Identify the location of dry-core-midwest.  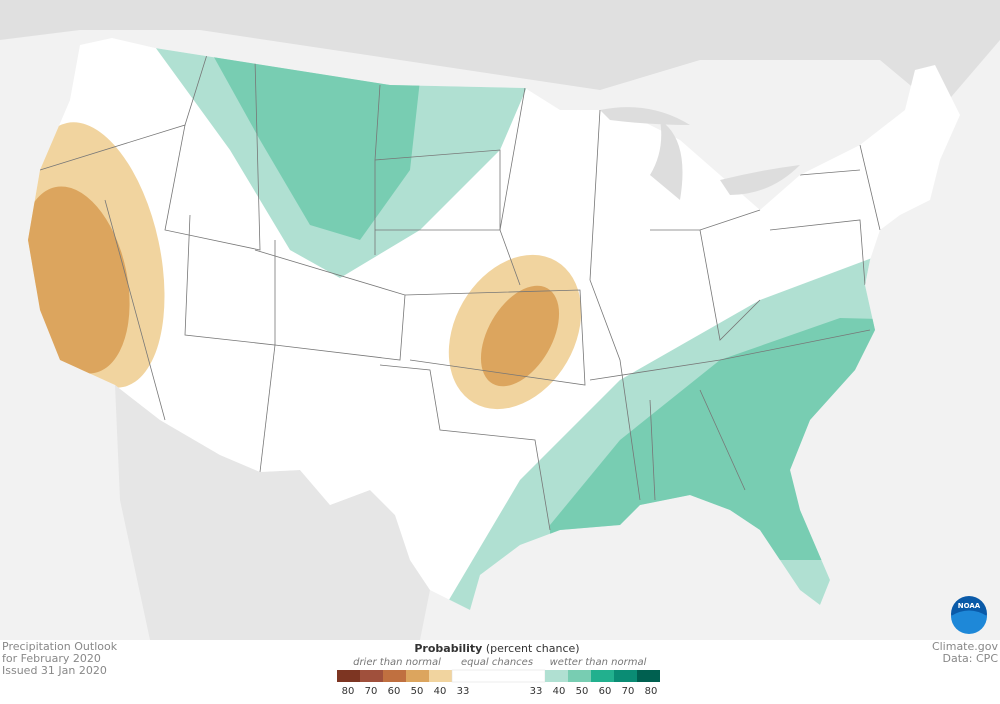
(520, 336).